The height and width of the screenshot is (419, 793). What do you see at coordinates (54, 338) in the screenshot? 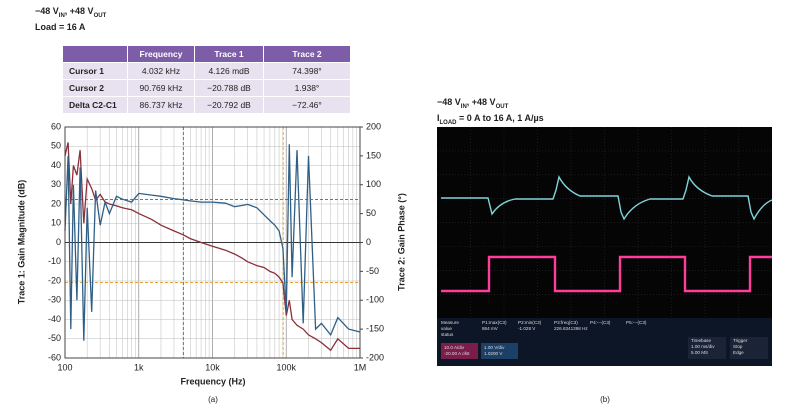
I see `y-tick-label: -50` at bounding box center [54, 338].